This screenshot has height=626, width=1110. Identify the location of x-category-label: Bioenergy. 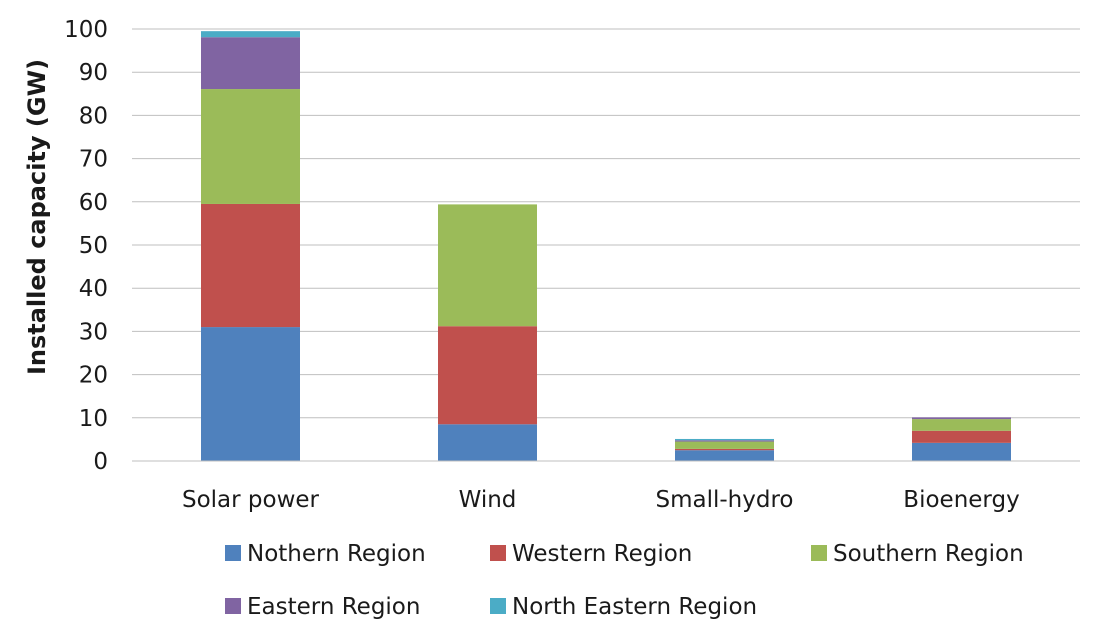
(961, 500).